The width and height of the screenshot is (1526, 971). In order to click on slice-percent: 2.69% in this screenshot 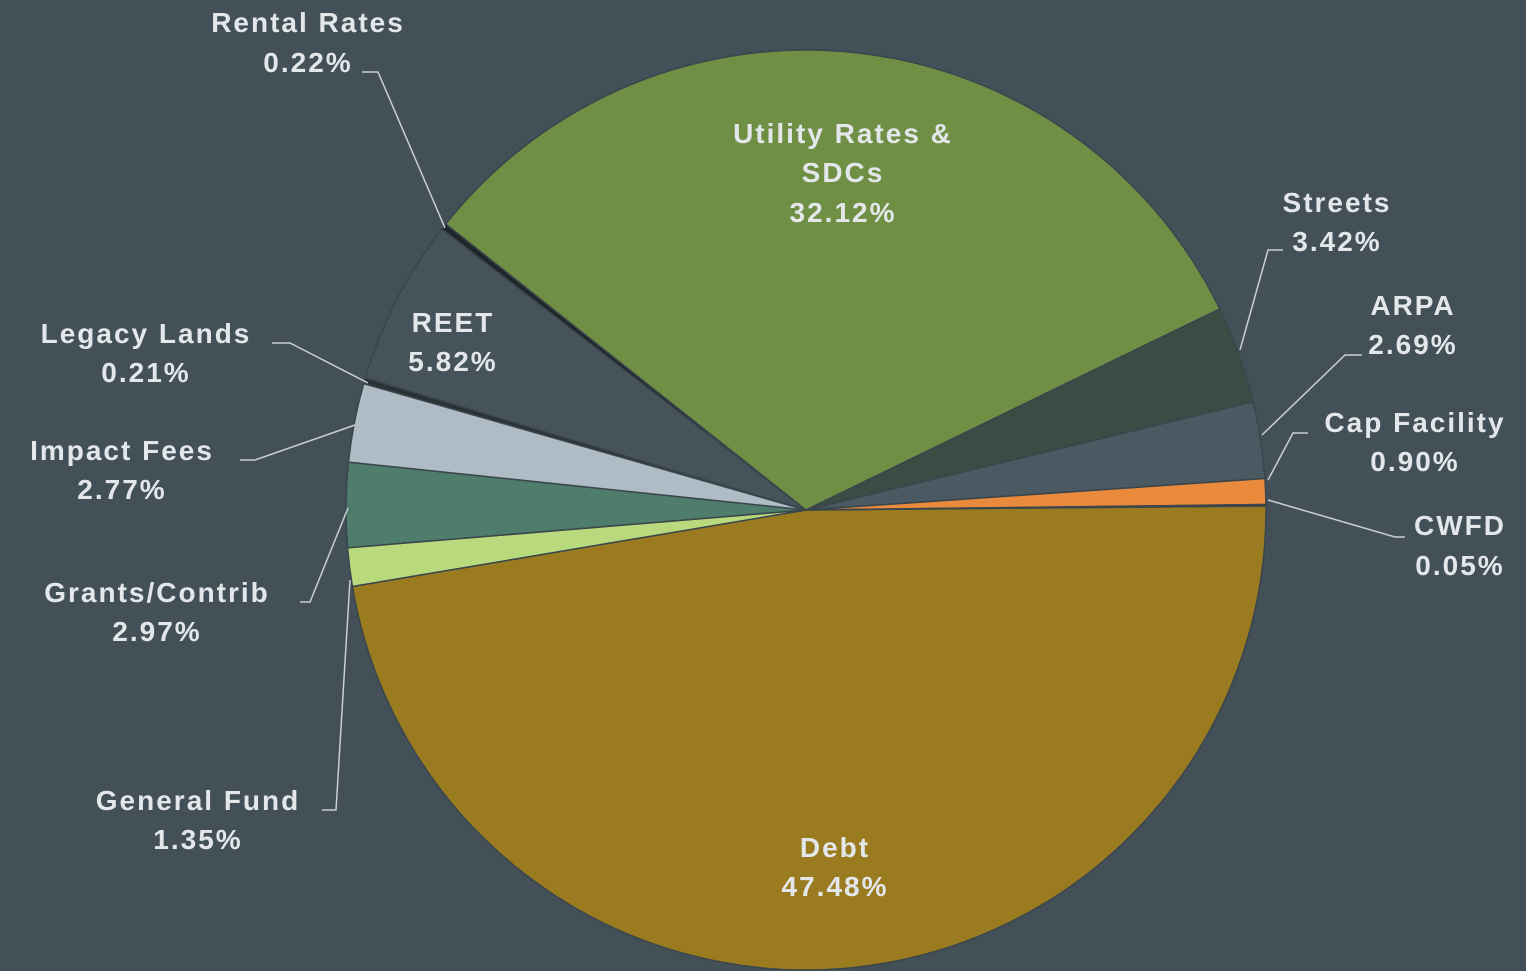, I will do `click(1413, 344)`.